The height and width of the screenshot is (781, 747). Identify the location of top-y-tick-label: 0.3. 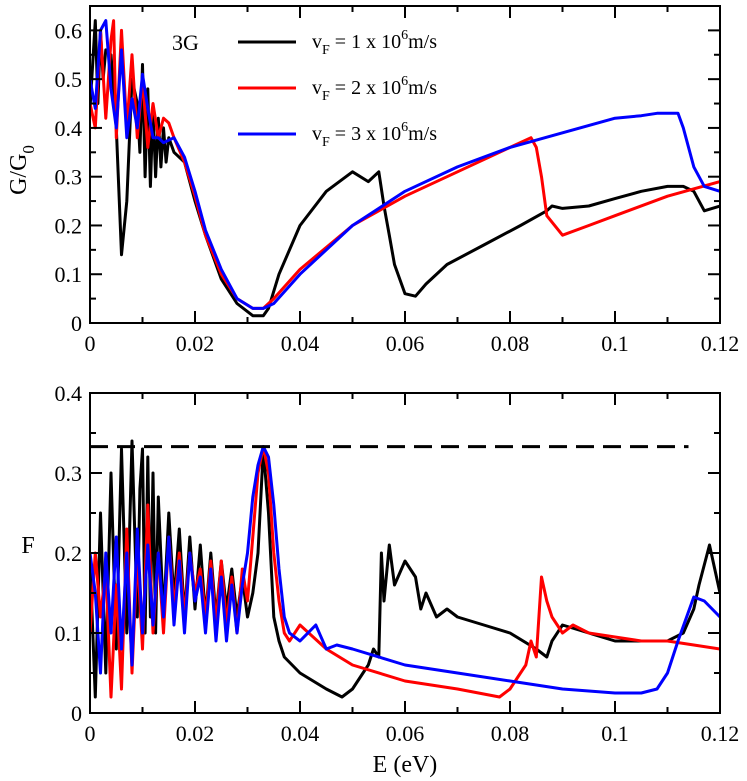
(69, 177).